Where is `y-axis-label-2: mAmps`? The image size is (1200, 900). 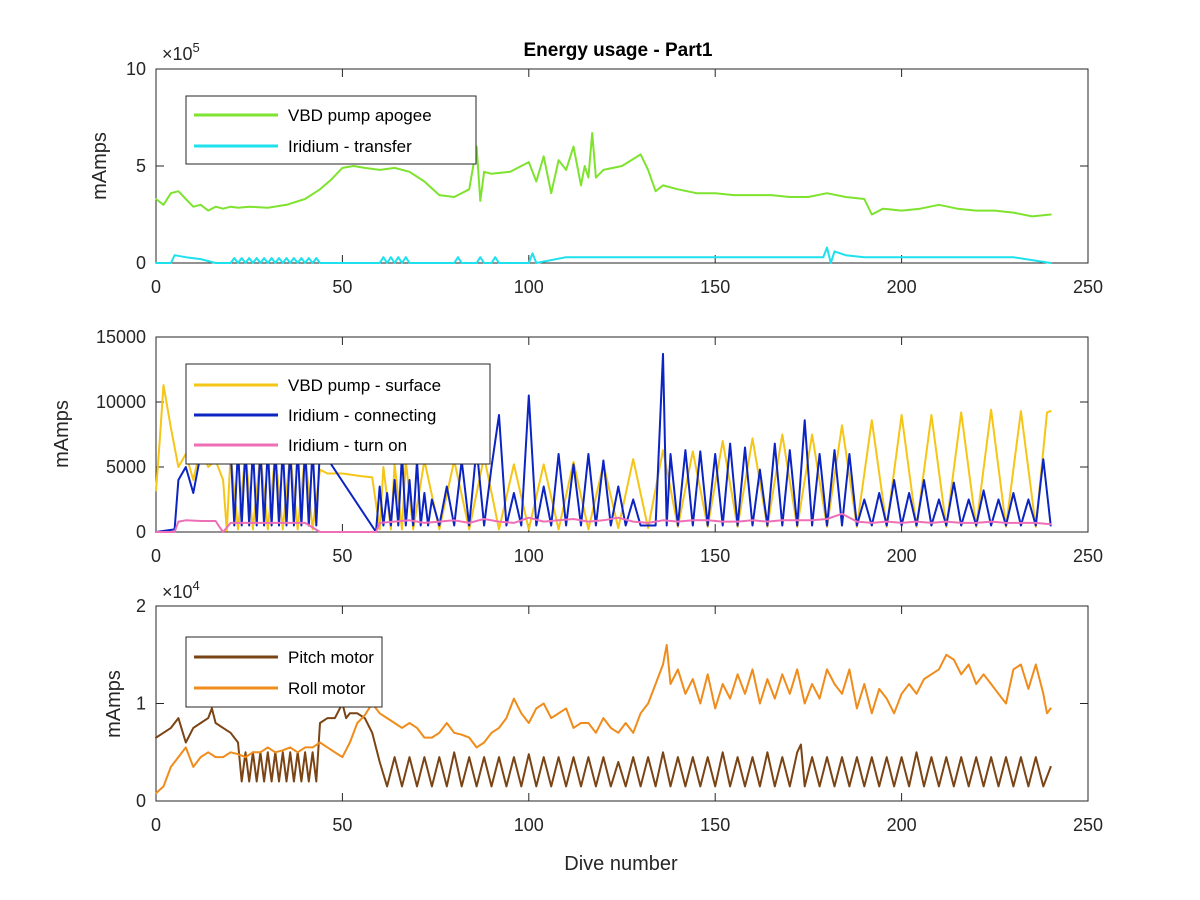 y-axis-label-2: mAmps is located at coordinates (62, 434).